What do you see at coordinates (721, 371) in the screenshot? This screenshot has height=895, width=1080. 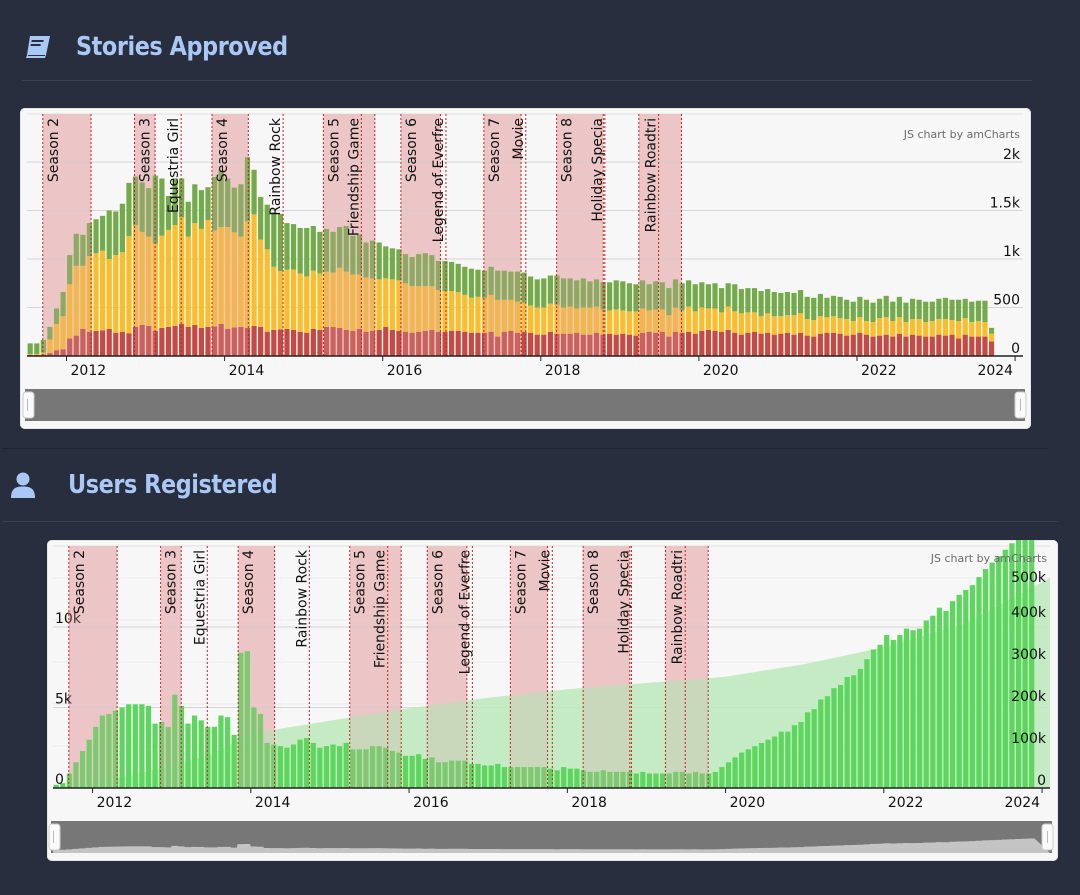 I see `x-tick-label: 2020` at bounding box center [721, 371].